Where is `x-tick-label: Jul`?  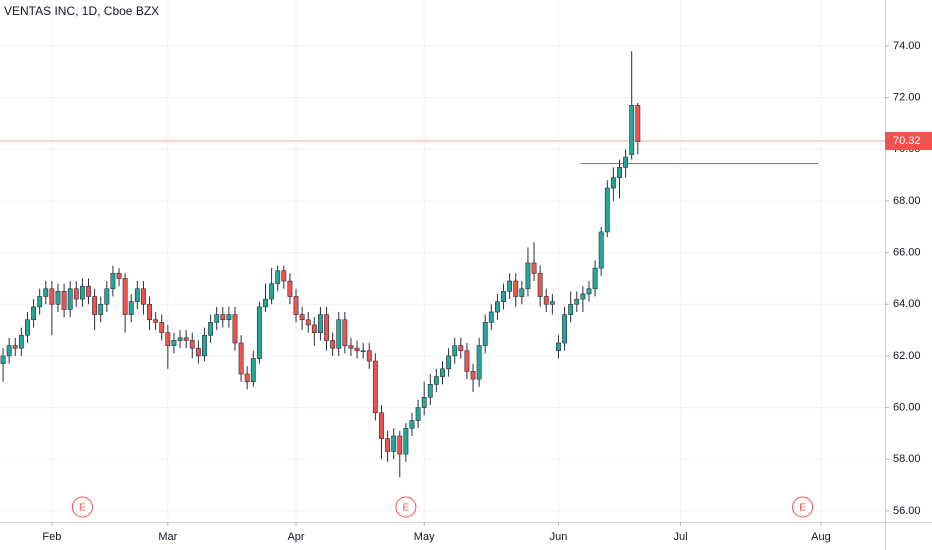 x-tick-label: Jul is located at coordinates (681, 537).